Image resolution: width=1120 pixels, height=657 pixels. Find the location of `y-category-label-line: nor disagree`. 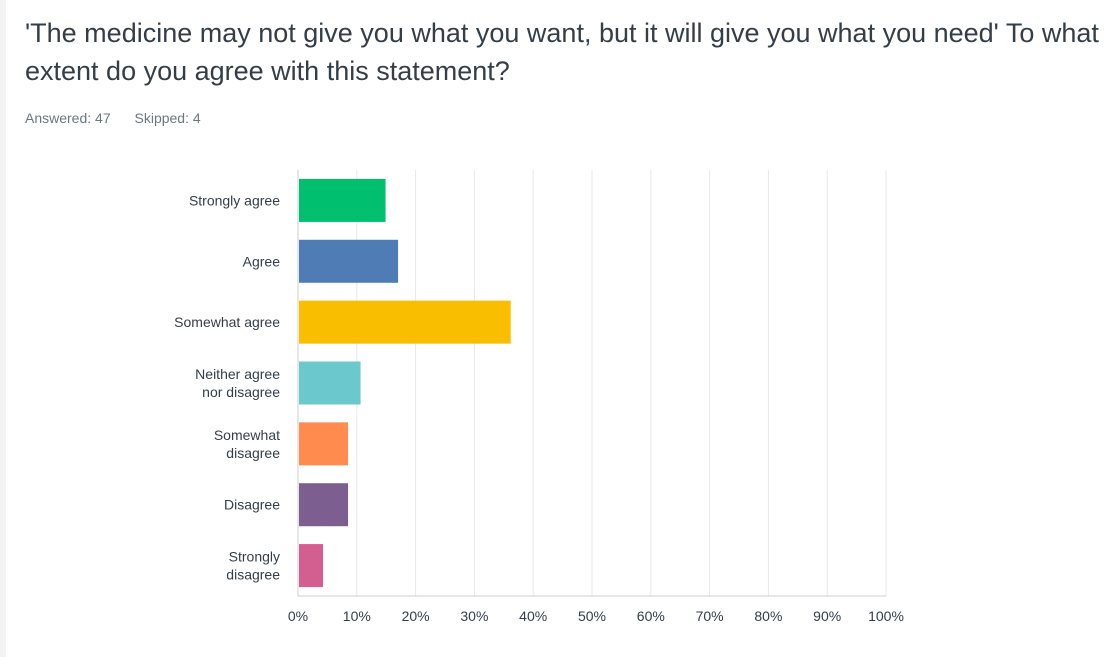

y-category-label-line: nor disagree is located at coordinates (241, 392).